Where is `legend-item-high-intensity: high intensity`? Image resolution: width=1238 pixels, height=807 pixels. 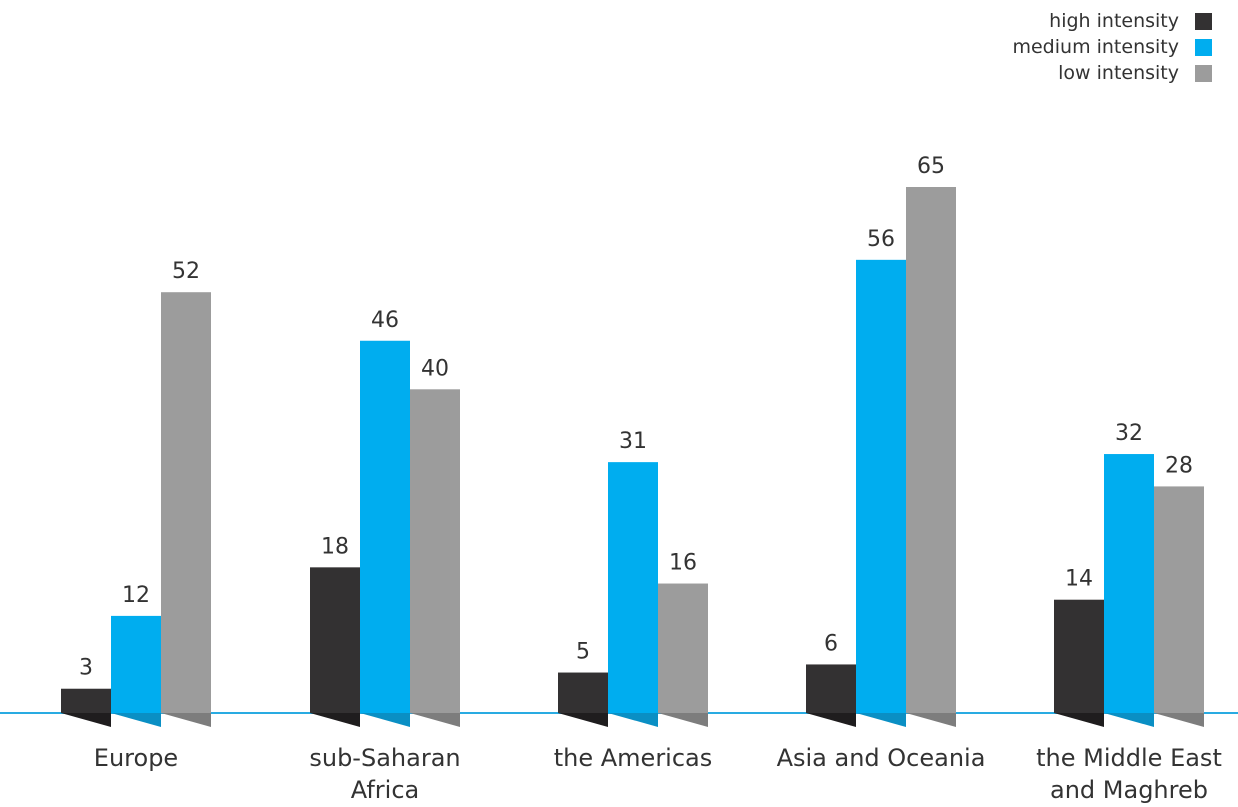 legend-item-high-intensity: high intensity is located at coordinates (1112, 21).